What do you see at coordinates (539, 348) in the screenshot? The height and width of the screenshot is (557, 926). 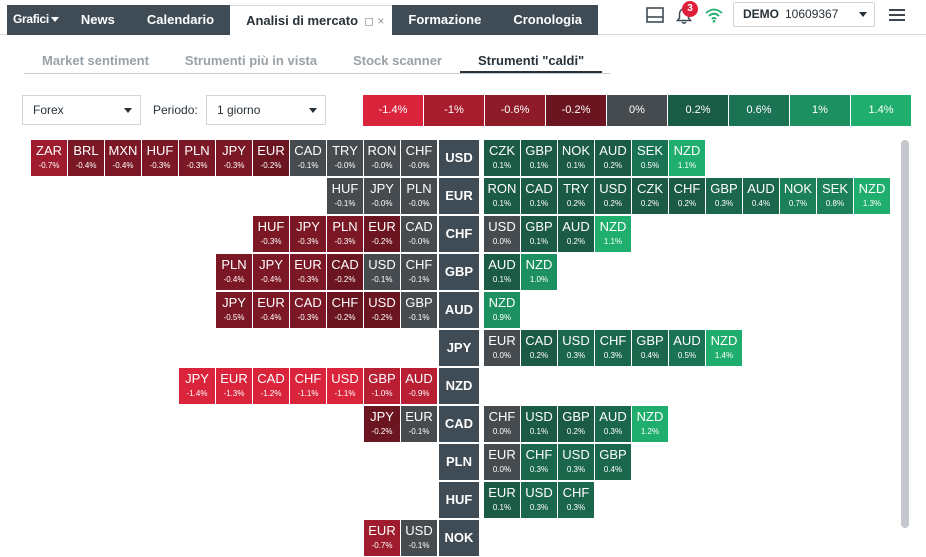 I see `pair-cell-jpy-cad: CAD 0.2%` at bounding box center [539, 348].